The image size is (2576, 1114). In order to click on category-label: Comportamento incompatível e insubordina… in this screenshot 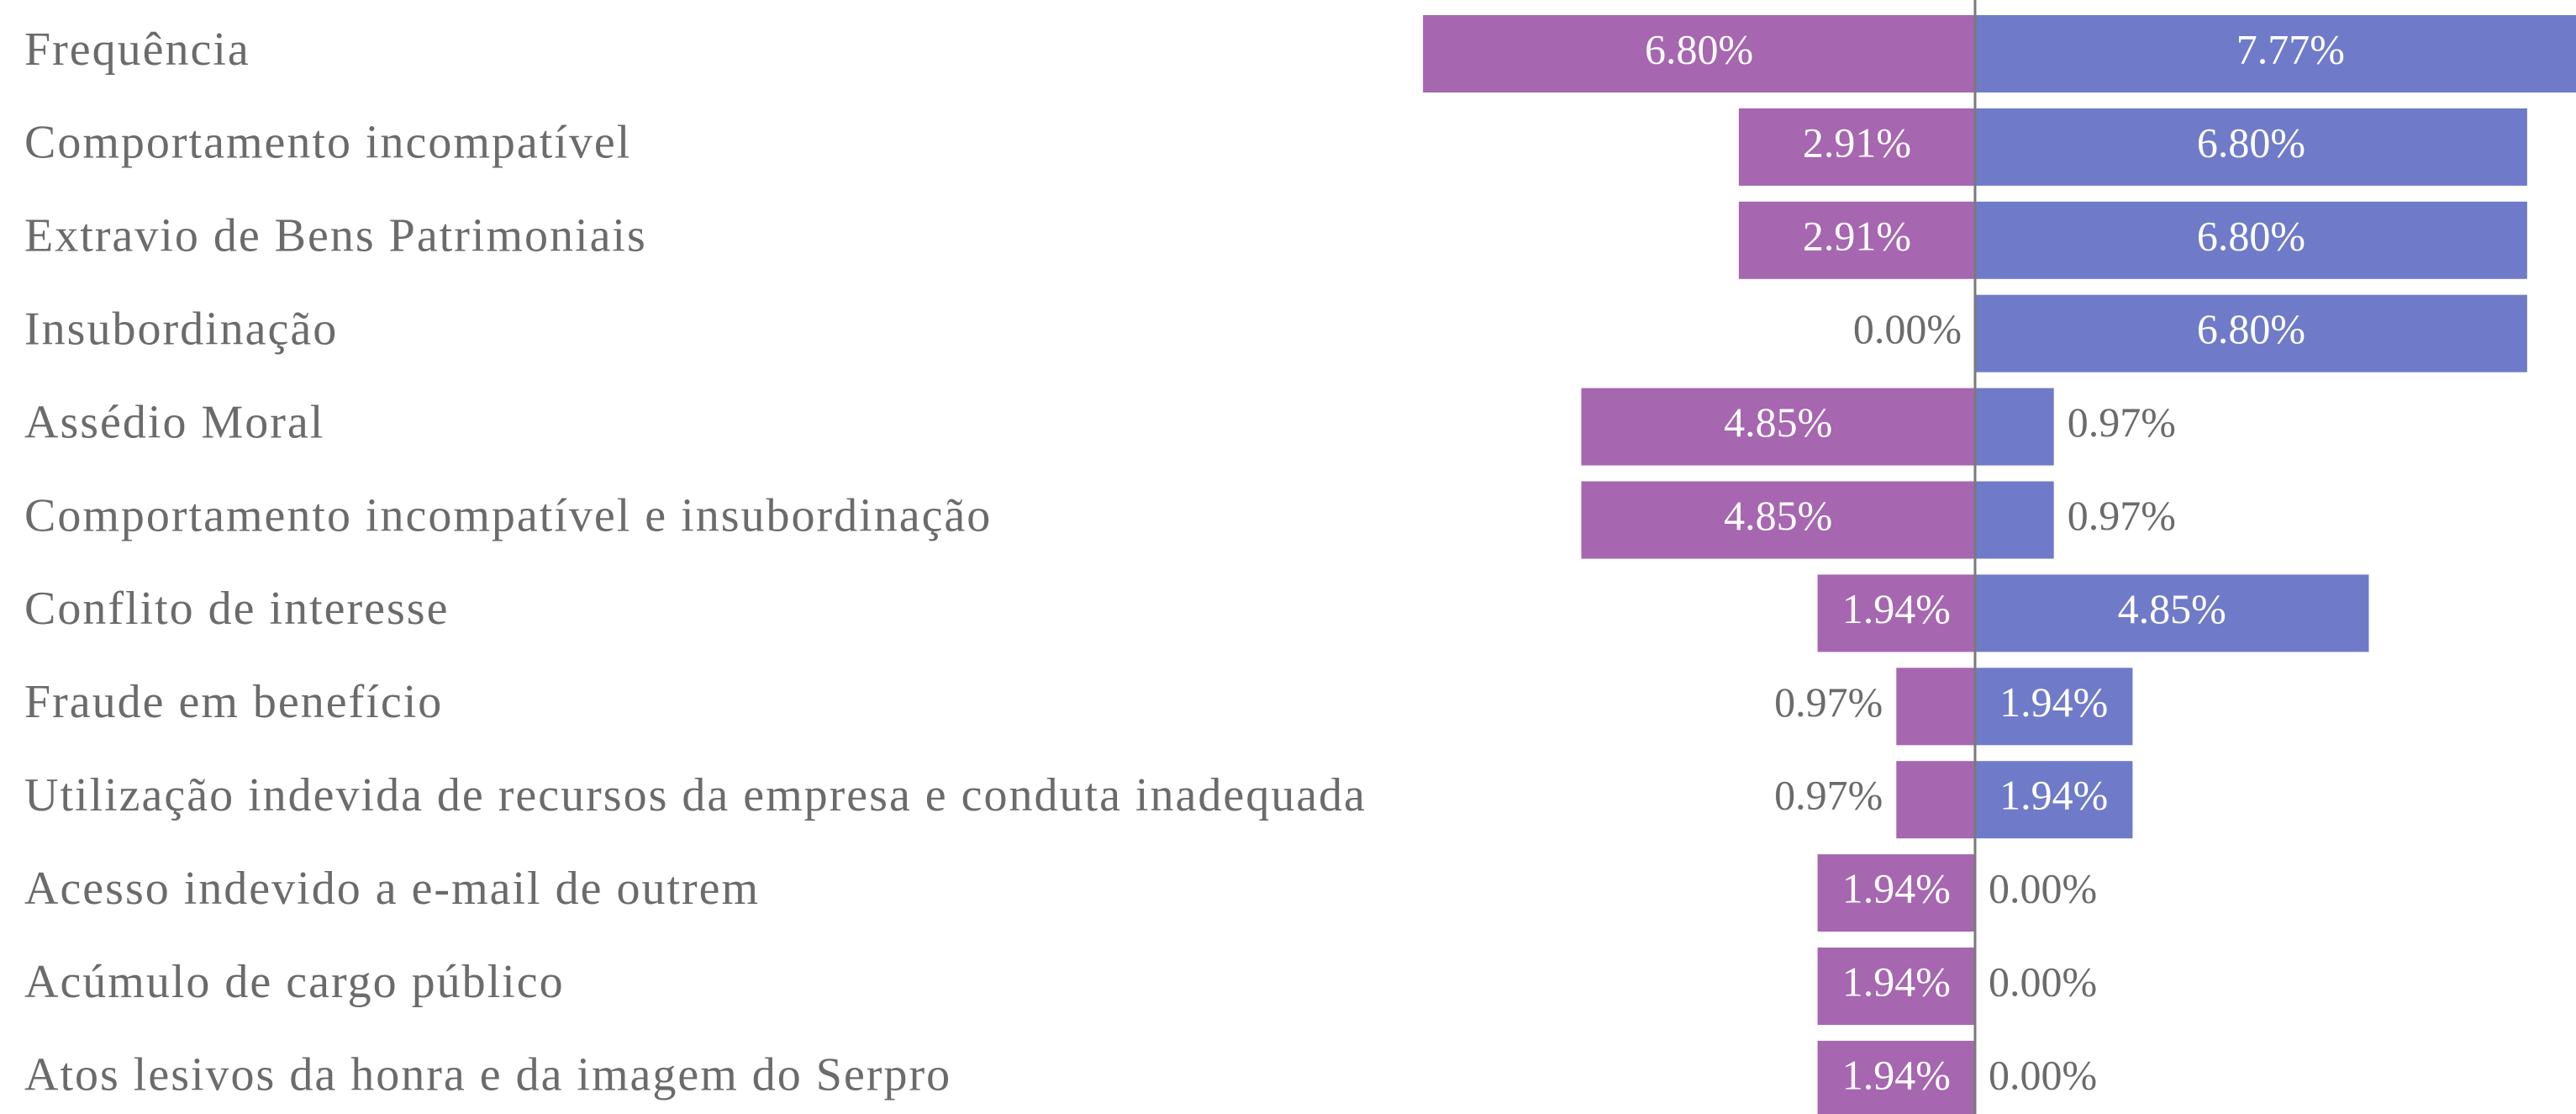, I will do `click(508, 515)`.